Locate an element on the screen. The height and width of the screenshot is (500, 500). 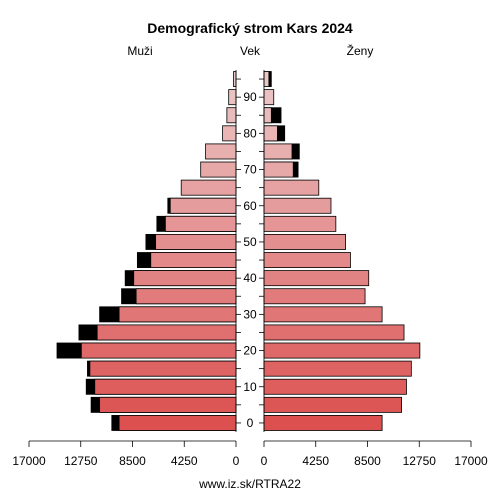
age-tick-label: 0 is located at coordinates (250, 423).